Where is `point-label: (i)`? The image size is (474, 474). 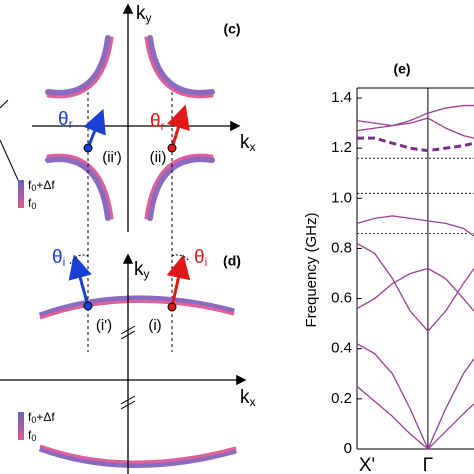 point-label: (i) is located at coordinates (154, 325).